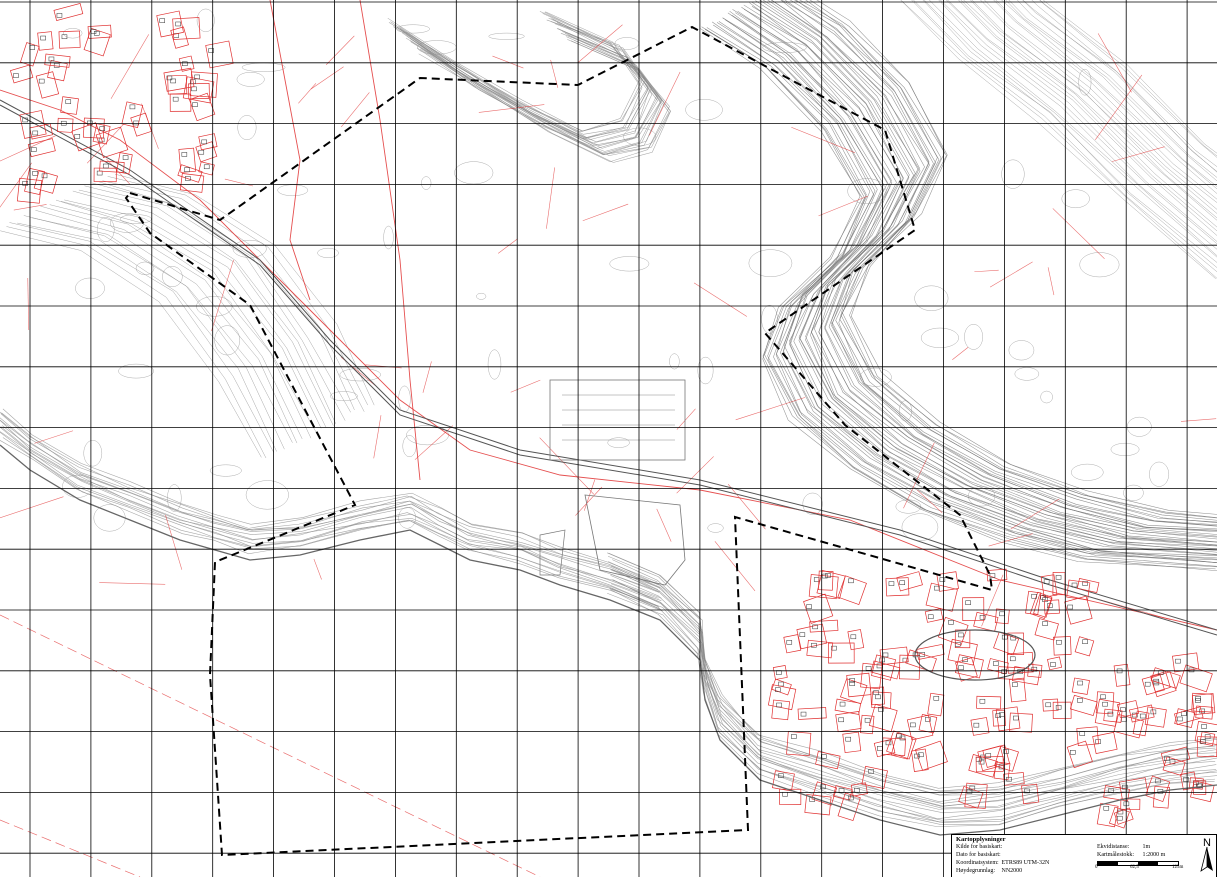  What do you see at coordinates (617, 420) in the screenshot?
I see `building-outline` at bounding box center [617, 420].